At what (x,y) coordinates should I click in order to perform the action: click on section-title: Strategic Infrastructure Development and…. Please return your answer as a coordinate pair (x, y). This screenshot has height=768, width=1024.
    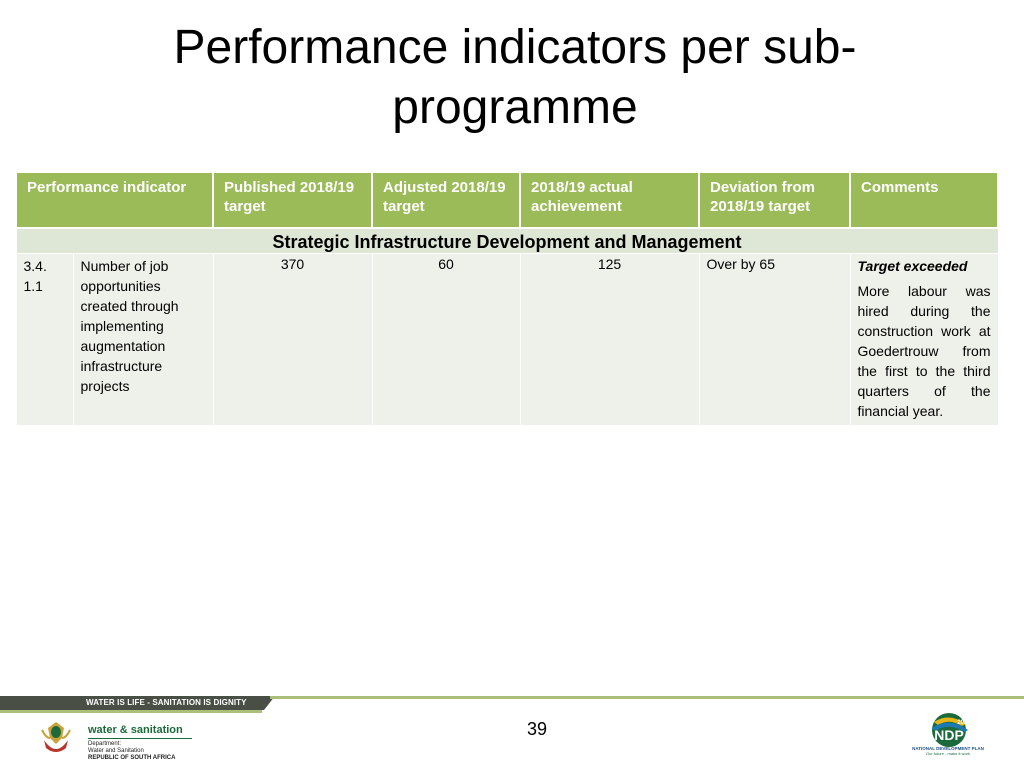
    Looking at the image, I should click on (507, 240).